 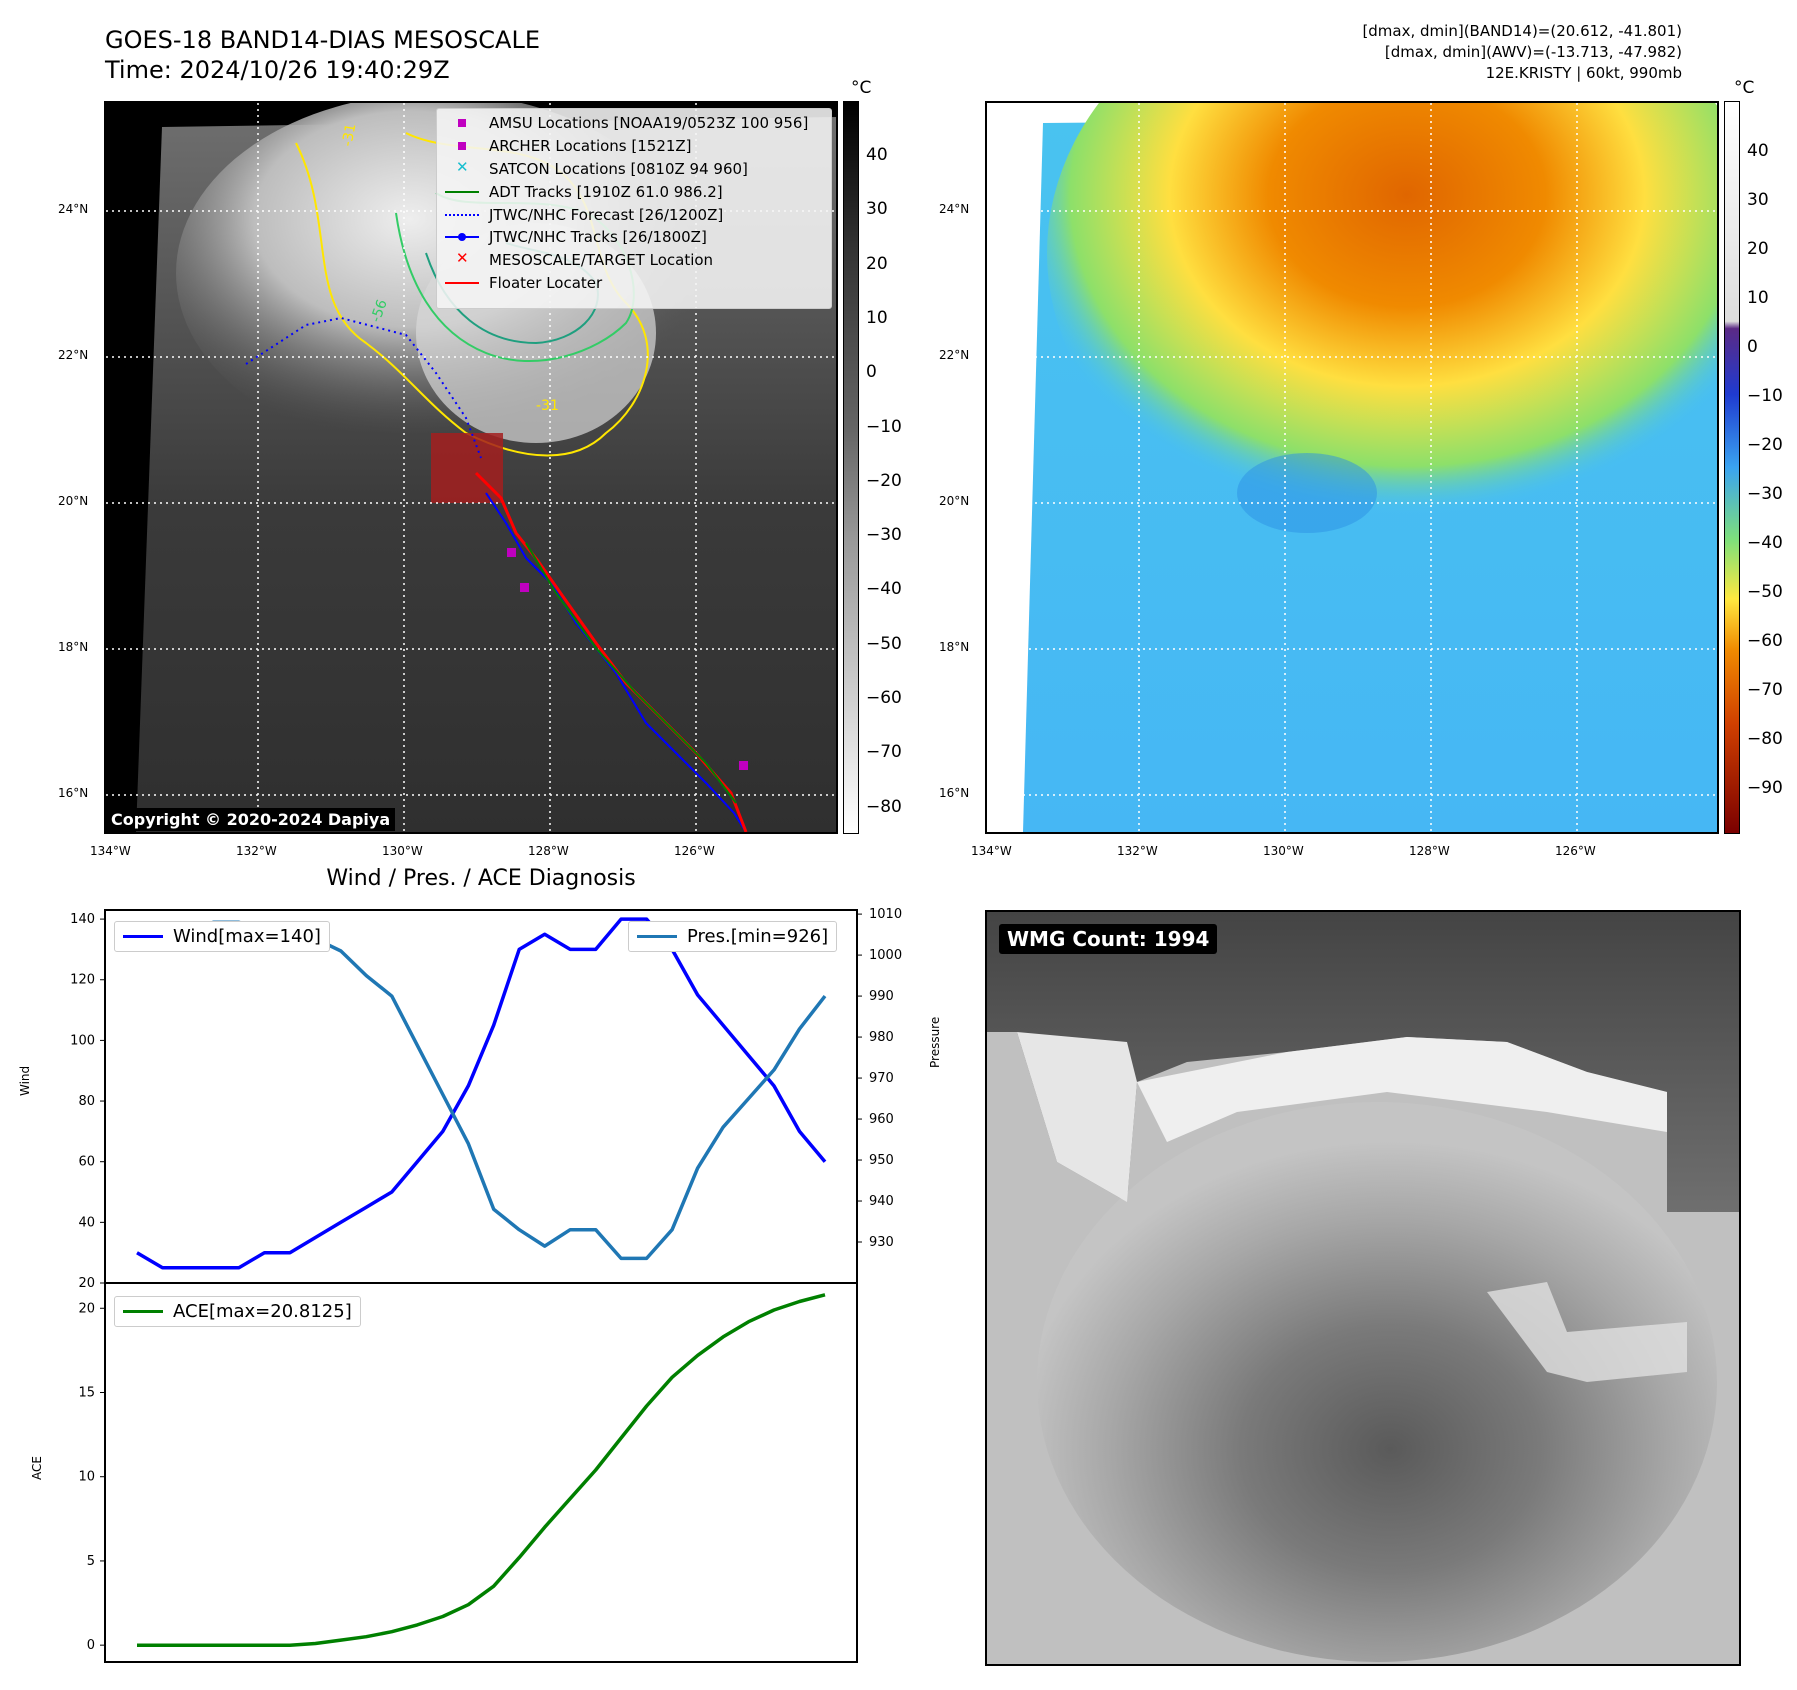 What do you see at coordinates (881, 1201) in the screenshot?
I see `pressure-tick-label: 940` at bounding box center [881, 1201].